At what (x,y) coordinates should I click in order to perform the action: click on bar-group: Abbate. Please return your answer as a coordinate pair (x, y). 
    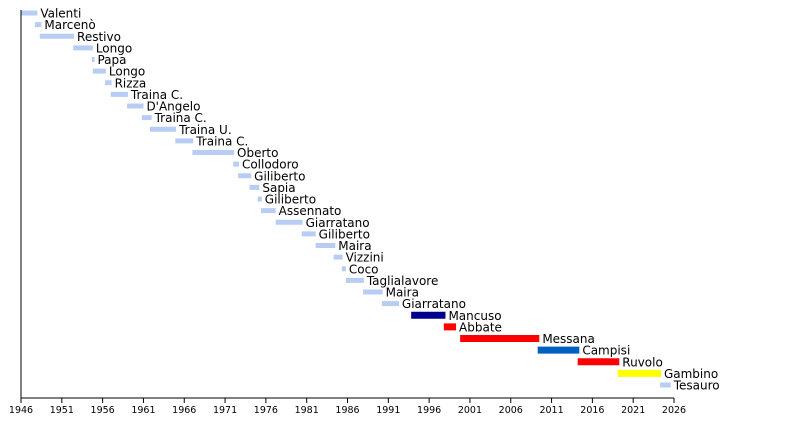
    Looking at the image, I should click on (472, 327).